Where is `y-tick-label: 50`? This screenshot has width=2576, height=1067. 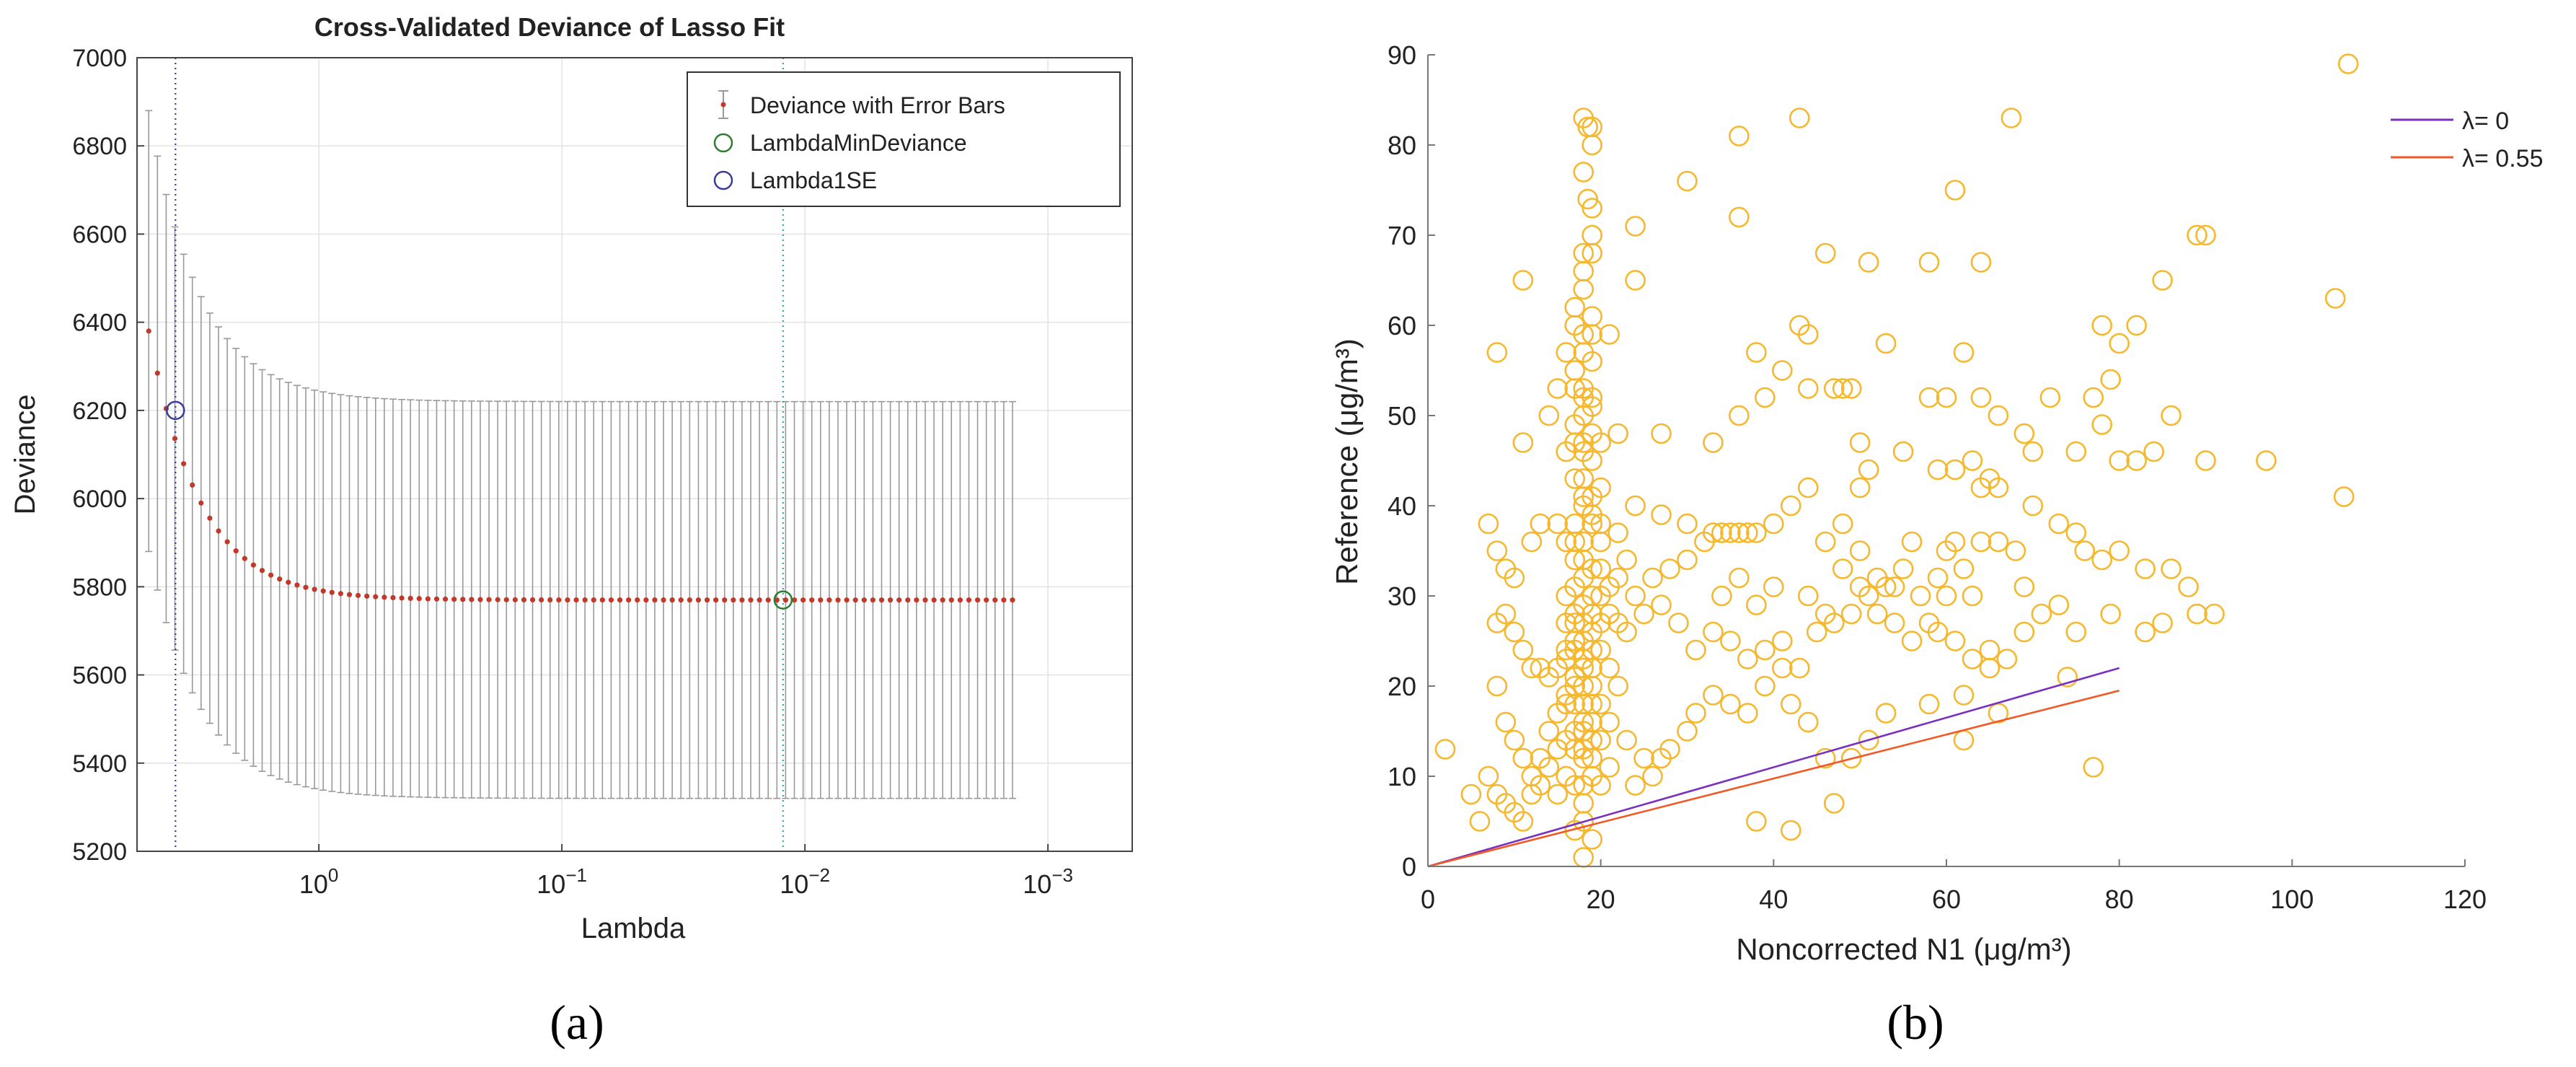
y-tick-label: 50 is located at coordinates (1402, 416).